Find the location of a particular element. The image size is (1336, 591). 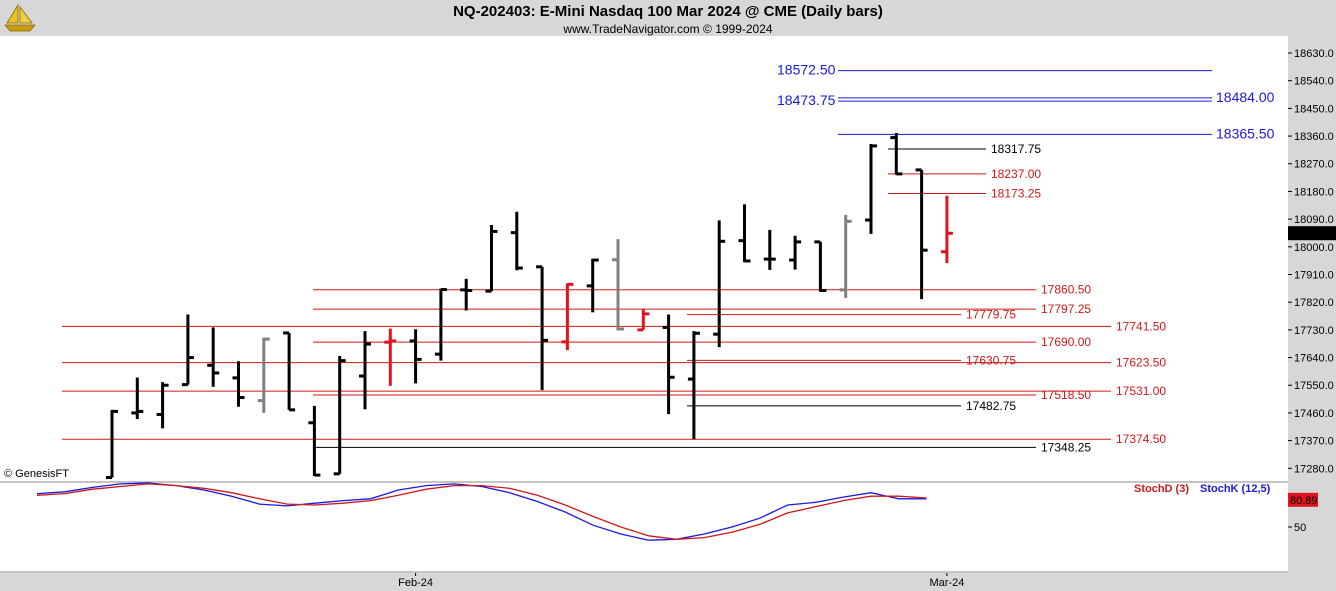

price-tick-label-7: 18000.0 is located at coordinates (1314, 248).